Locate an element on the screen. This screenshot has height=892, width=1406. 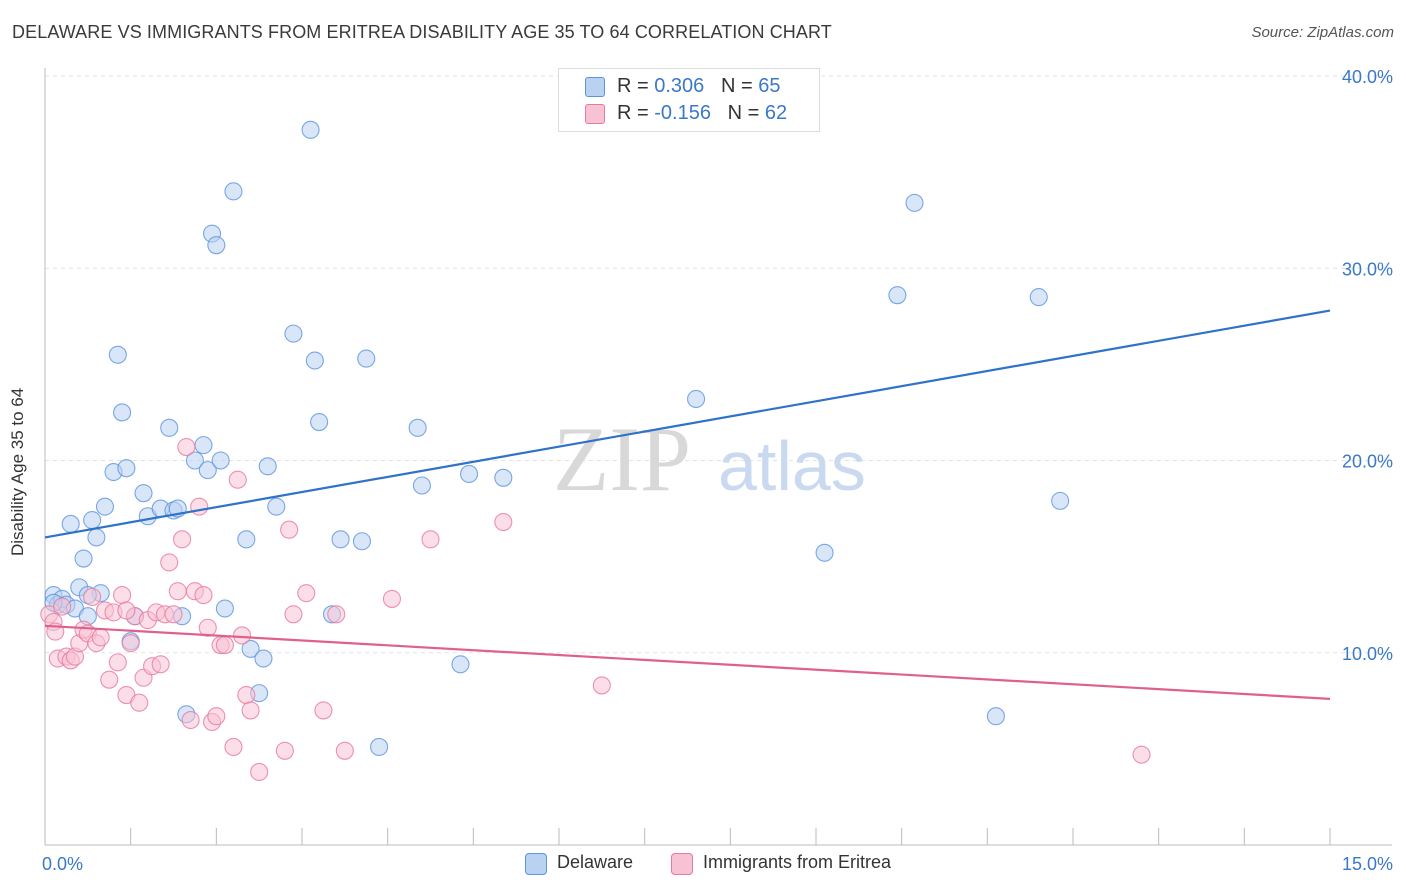
watermark-atlas: atlas is located at coordinates (792, 466).